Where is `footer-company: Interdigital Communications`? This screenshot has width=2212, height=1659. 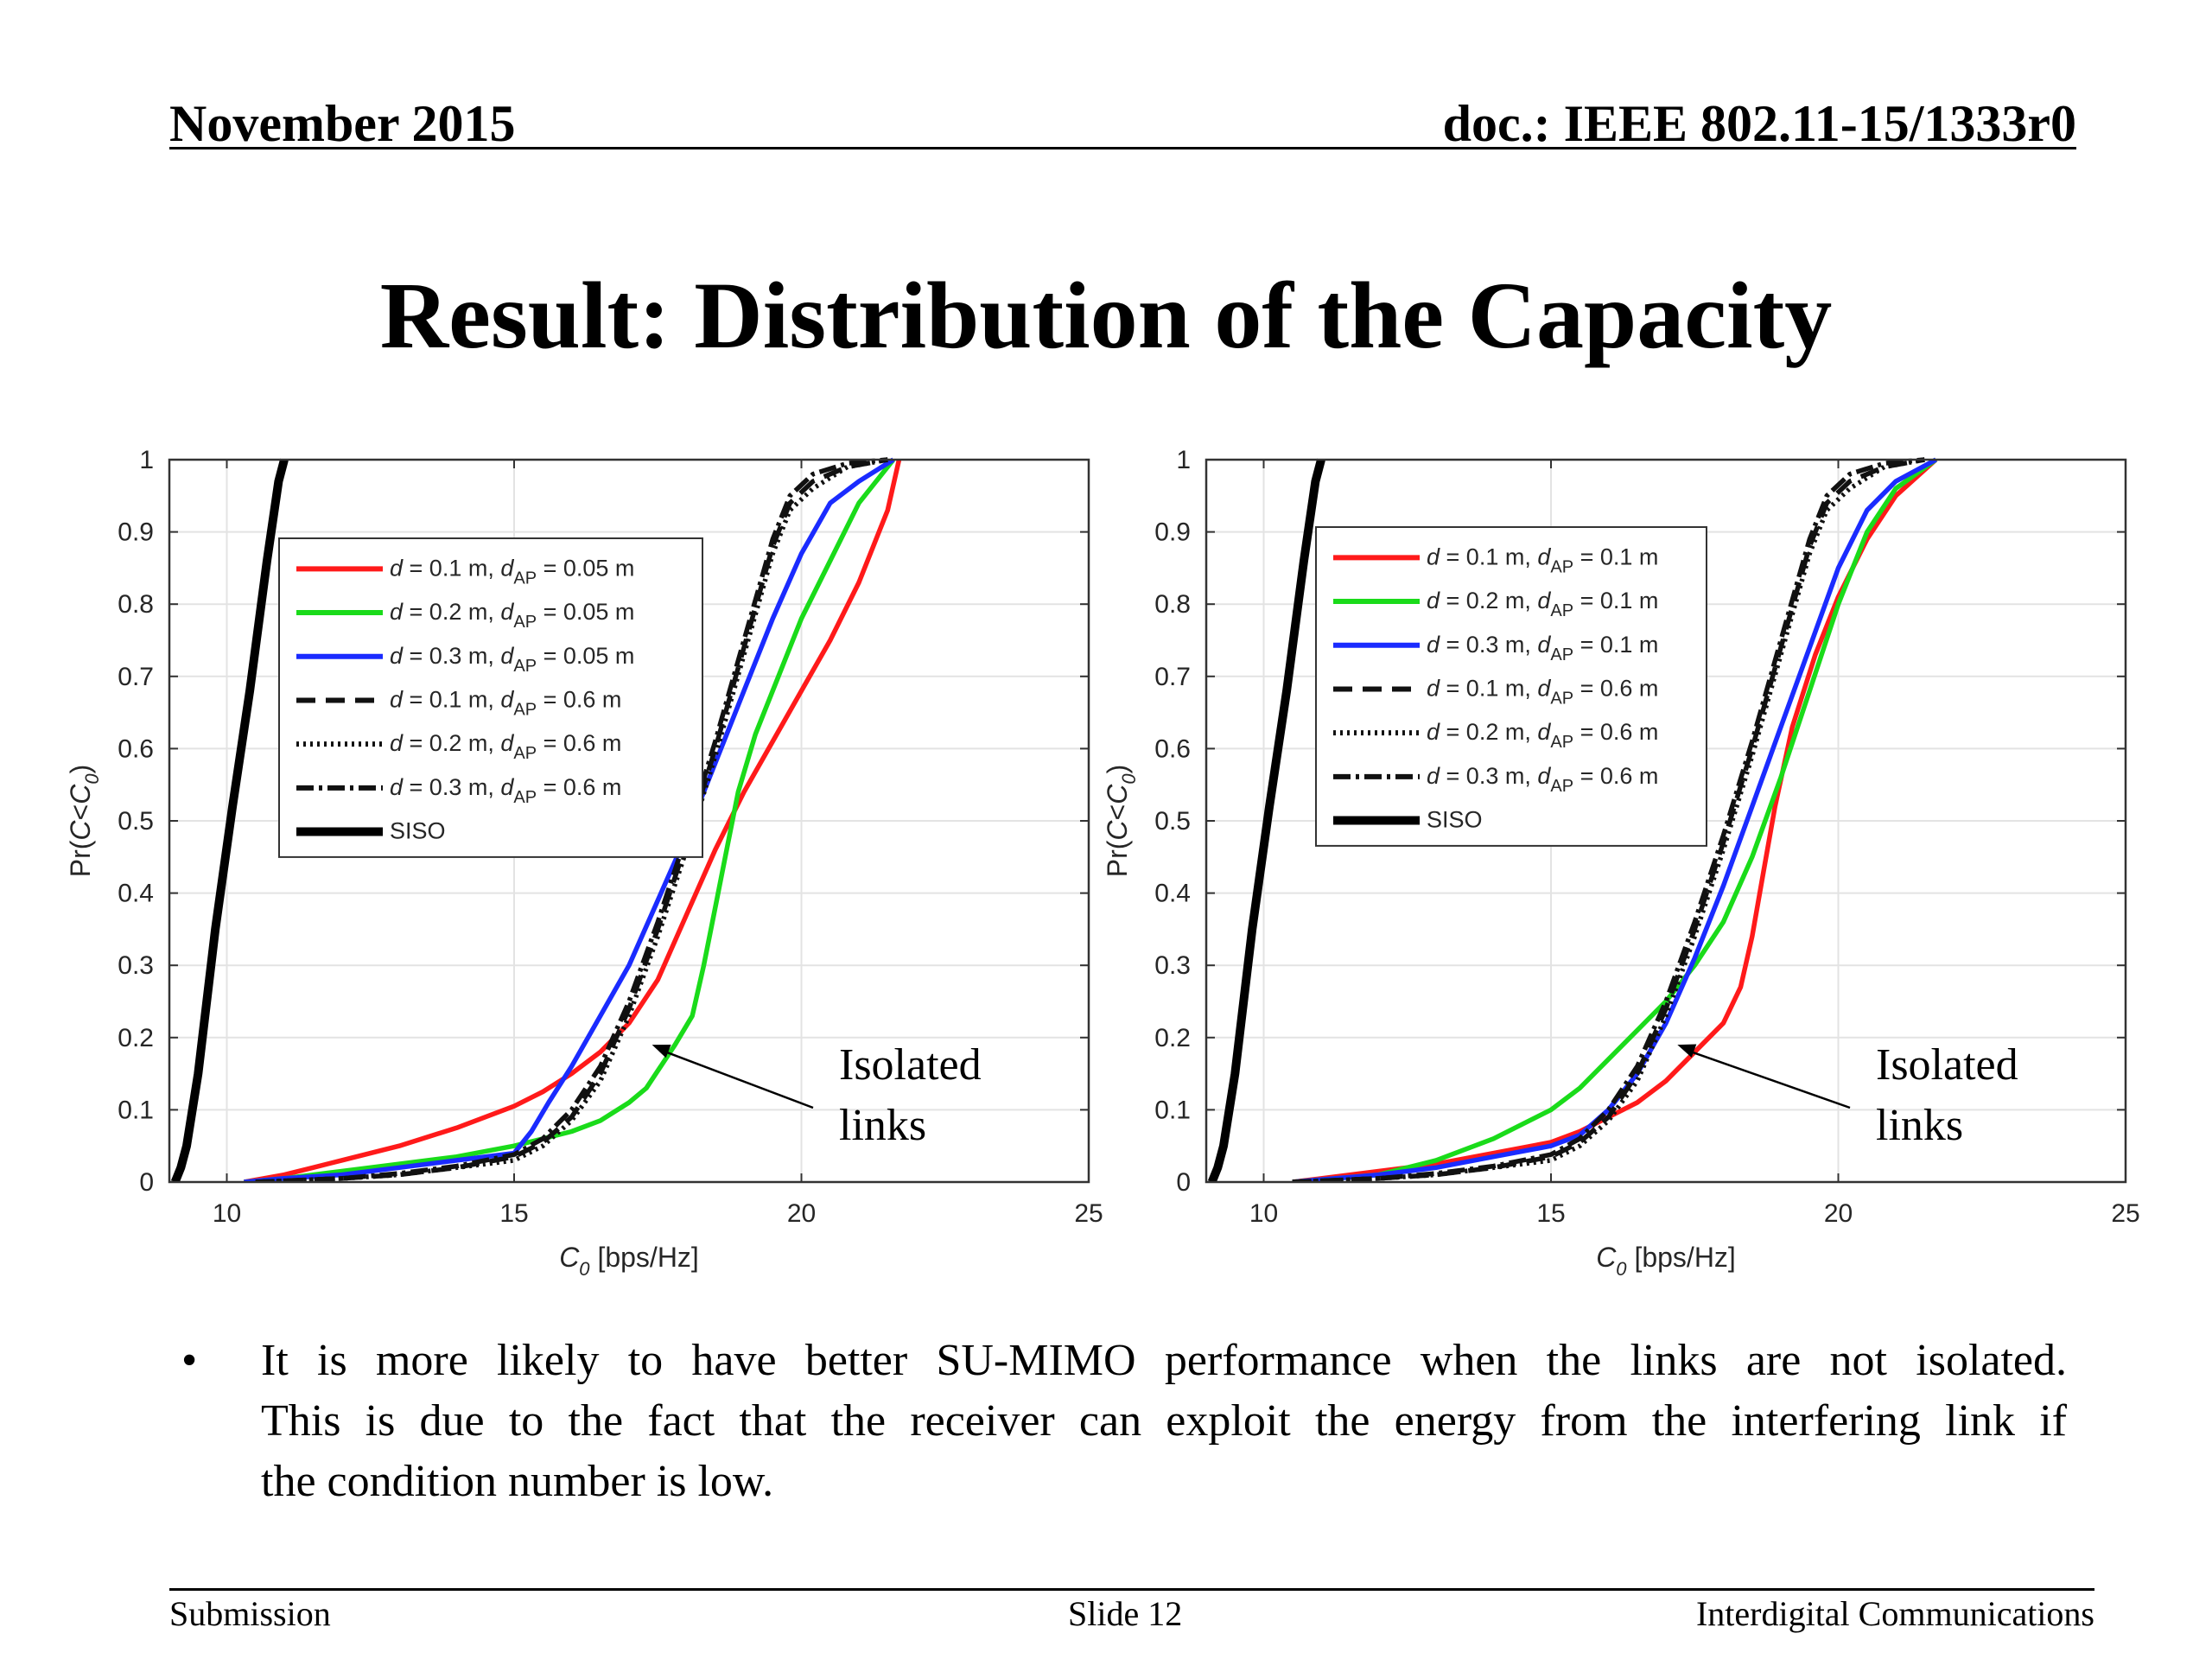
footer-company: Interdigital Communications is located at coordinates (1894, 1613).